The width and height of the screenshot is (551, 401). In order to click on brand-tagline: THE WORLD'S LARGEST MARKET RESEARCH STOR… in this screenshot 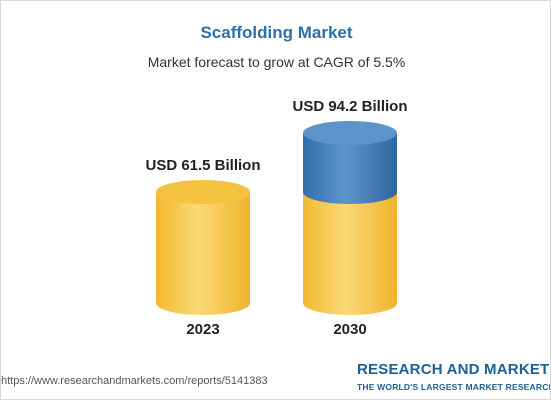, I will do `click(453, 387)`.